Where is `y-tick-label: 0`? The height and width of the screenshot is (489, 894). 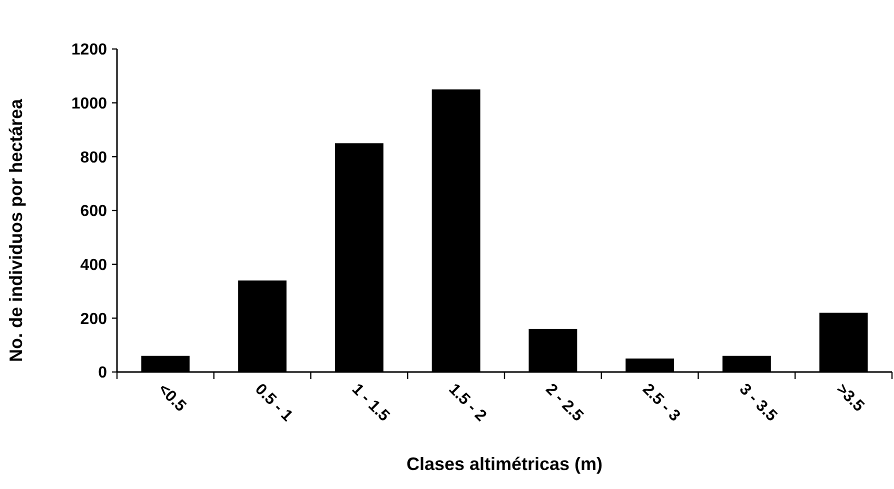
y-tick-label: 0 is located at coordinates (103, 373).